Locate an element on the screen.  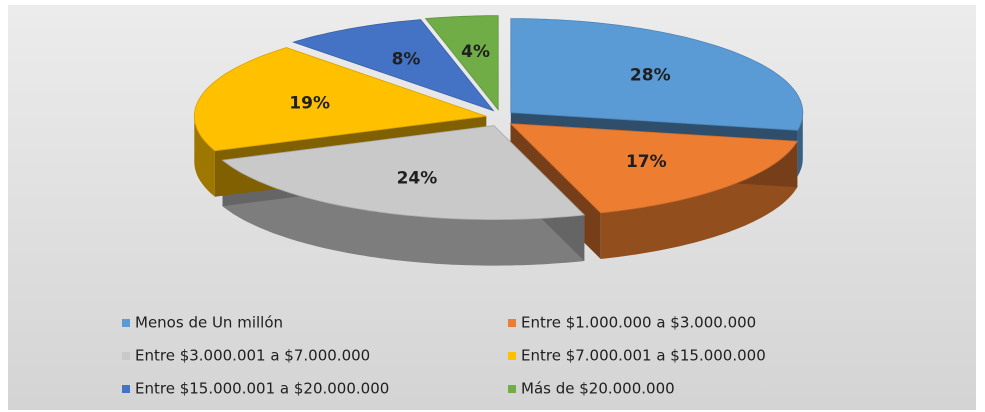
legend-label: Entre $1.000.000 a $3.000.000 is located at coordinates (638, 323).